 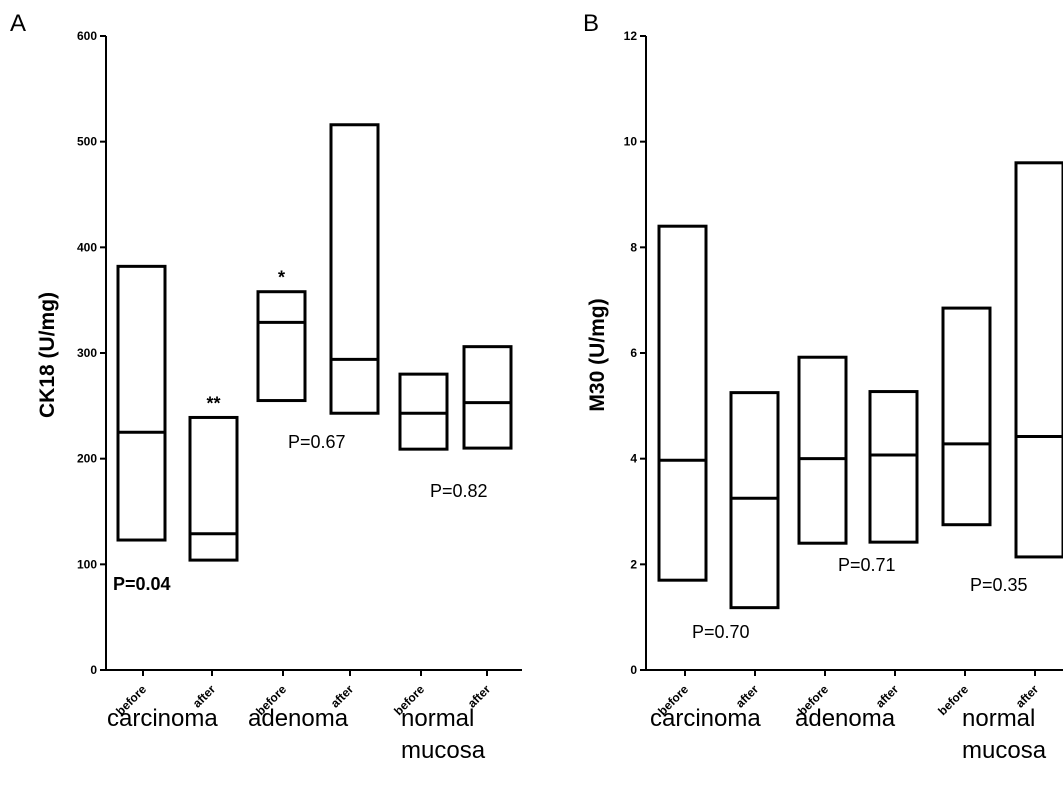 What do you see at coordinates (631, 142) in the screenshot?
I see `y-tick-label: 10` at bounding box center [631, 142].